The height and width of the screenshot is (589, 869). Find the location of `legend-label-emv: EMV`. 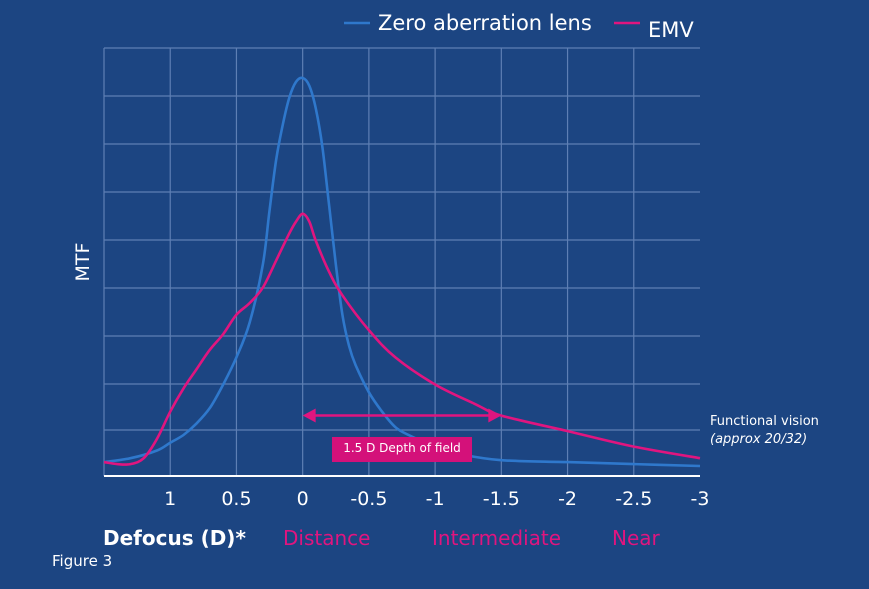

legend-label-emv: EMV is located at coordinates (671, 30).